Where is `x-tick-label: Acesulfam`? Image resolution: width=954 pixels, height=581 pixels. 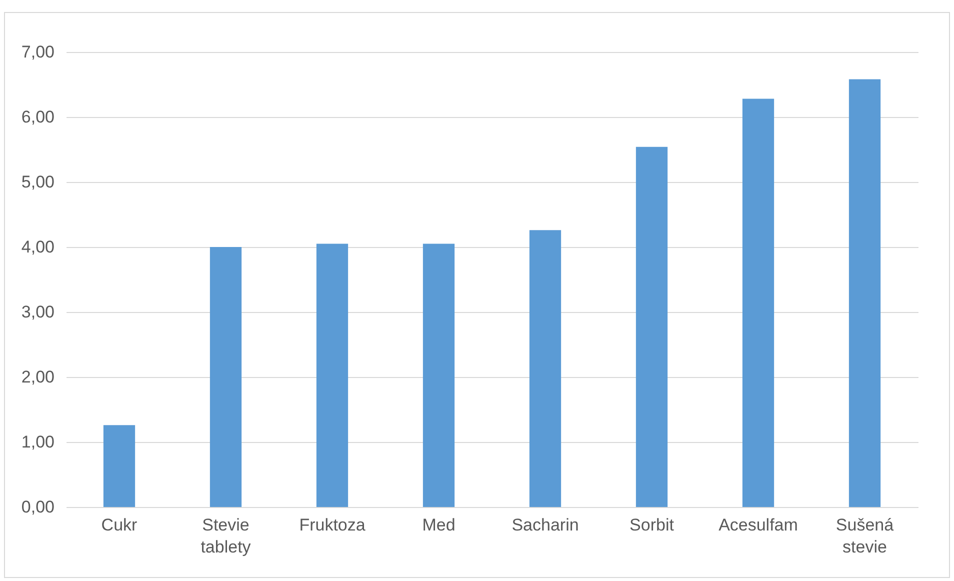
x-tick-label: Acesulfam is located at coordinates (758, 525).